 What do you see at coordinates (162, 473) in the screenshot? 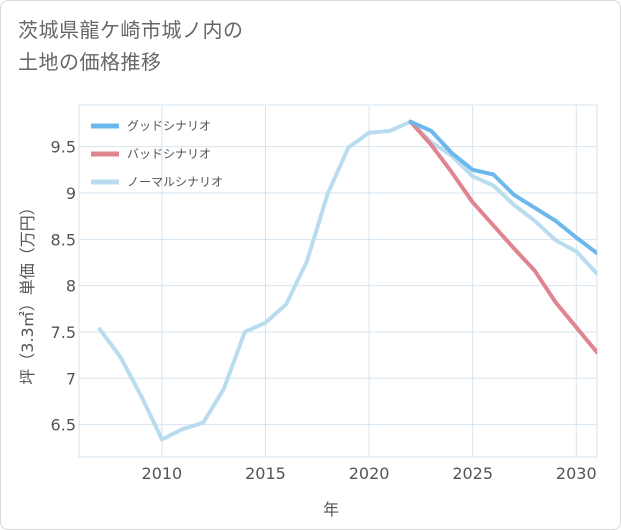
I see `x-tick-label: 2010` at bounding box center [162, 473].